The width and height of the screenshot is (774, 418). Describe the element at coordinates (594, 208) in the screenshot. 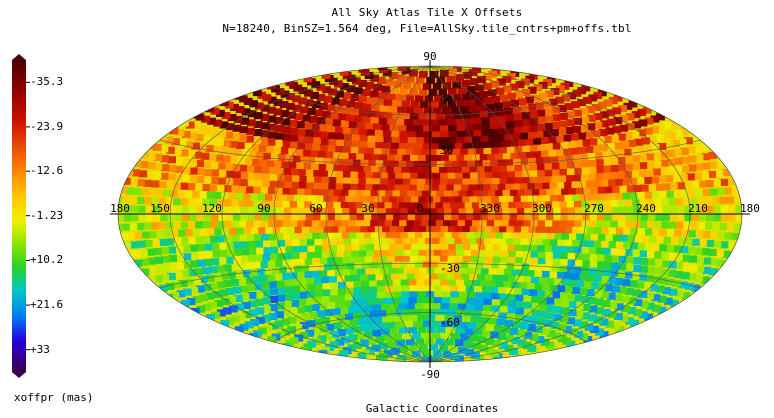

I see `longitude-tick-label: 270` at that location.